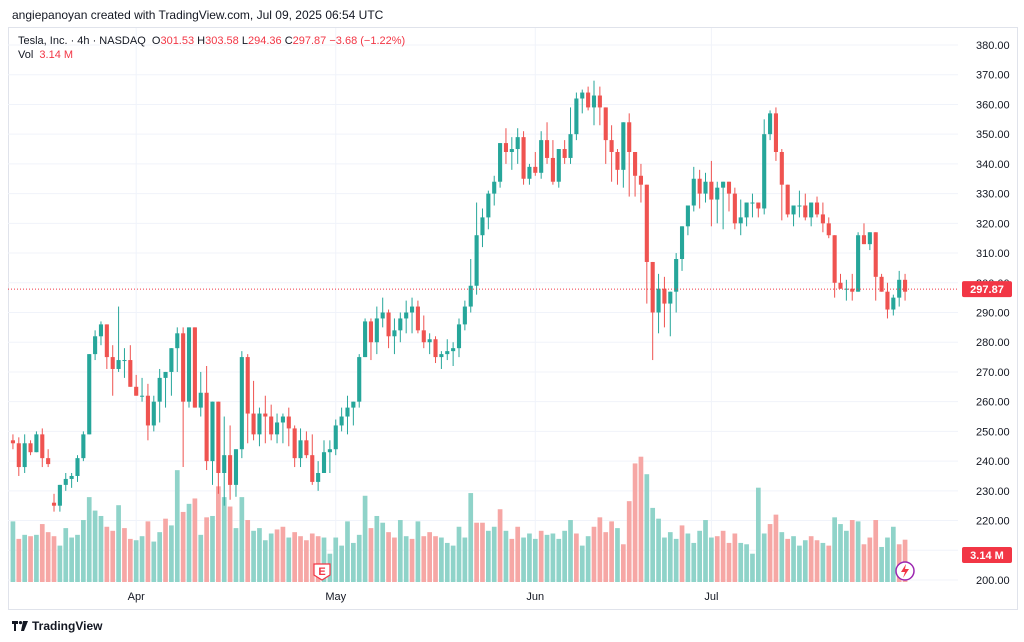 The height and width of the screenshot is (642, 1024). Describe the element at coordinates (993, 224) in the screenshot. I see `price-tick-label: 320.00` at that location.